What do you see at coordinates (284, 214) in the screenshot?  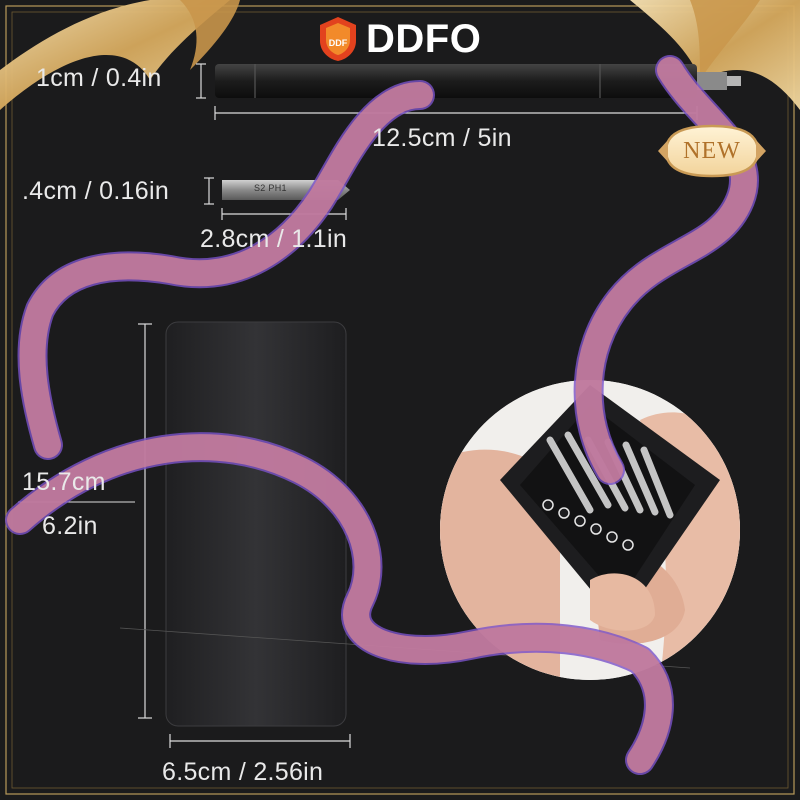 I see `bit-length-dim` at bounding box center [284, 214].